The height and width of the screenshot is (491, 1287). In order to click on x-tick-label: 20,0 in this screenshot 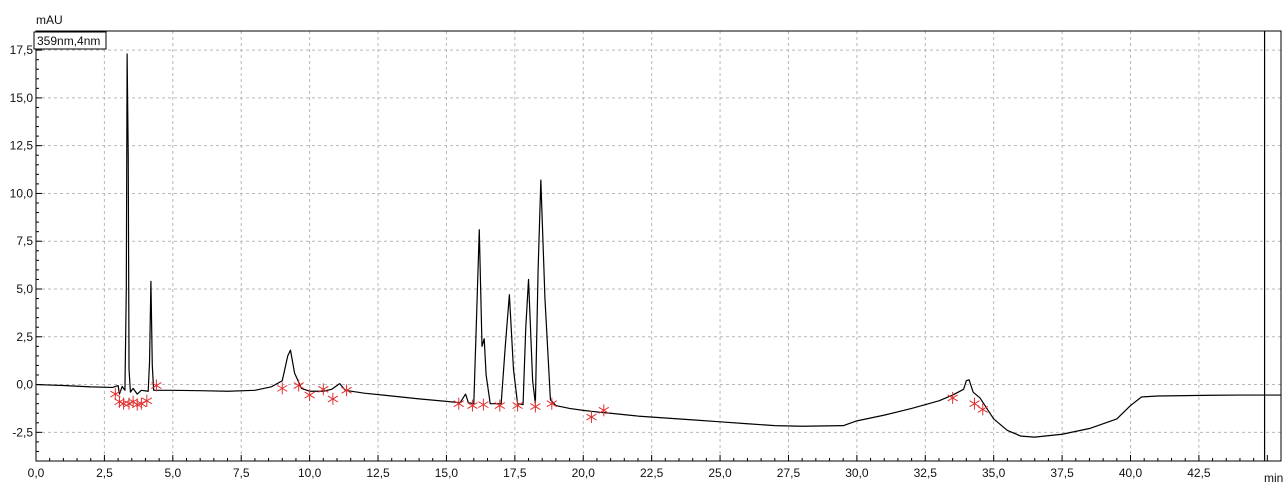, I will do `click(584, 473)`.